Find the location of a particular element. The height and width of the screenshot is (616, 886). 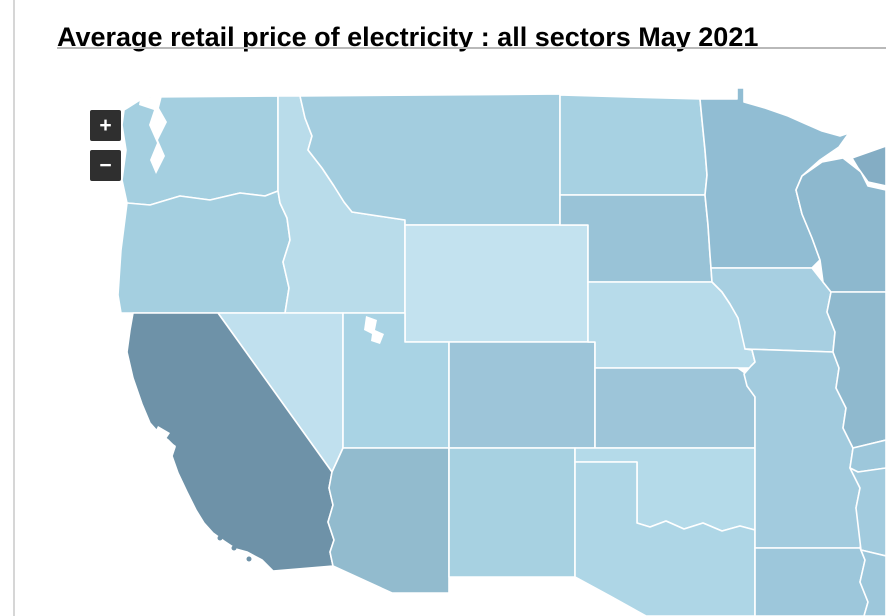

san-francisco-bay is located at coordinates (165, 439).